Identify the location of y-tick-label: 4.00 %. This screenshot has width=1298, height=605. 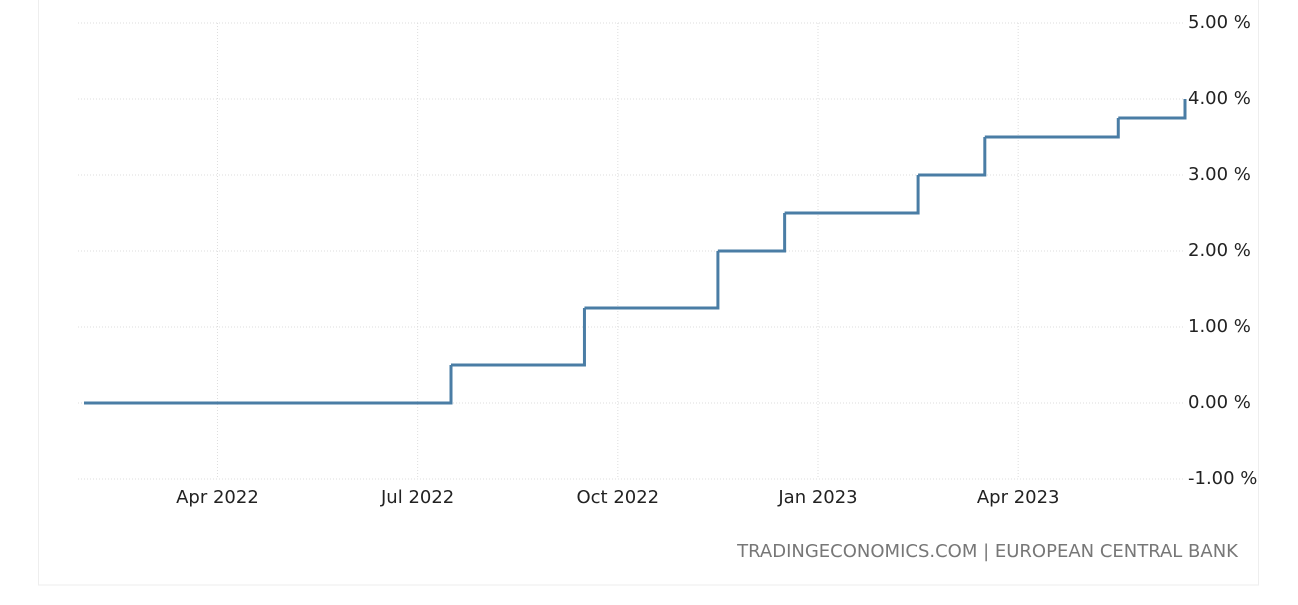
(1219, 98).